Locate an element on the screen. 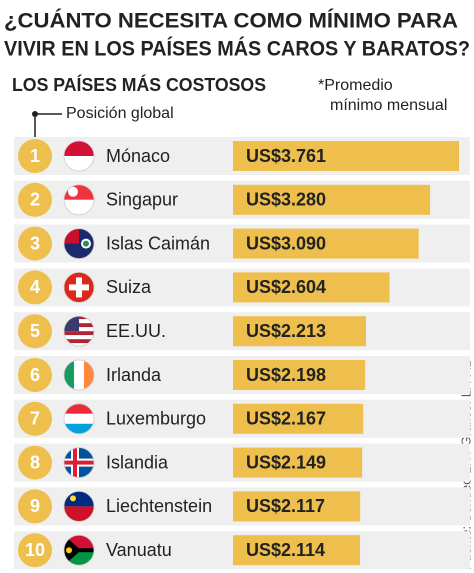 The height and width of the screenshot is (573, 474). country-name: EE.UU. is located at coordinates (136, 331).